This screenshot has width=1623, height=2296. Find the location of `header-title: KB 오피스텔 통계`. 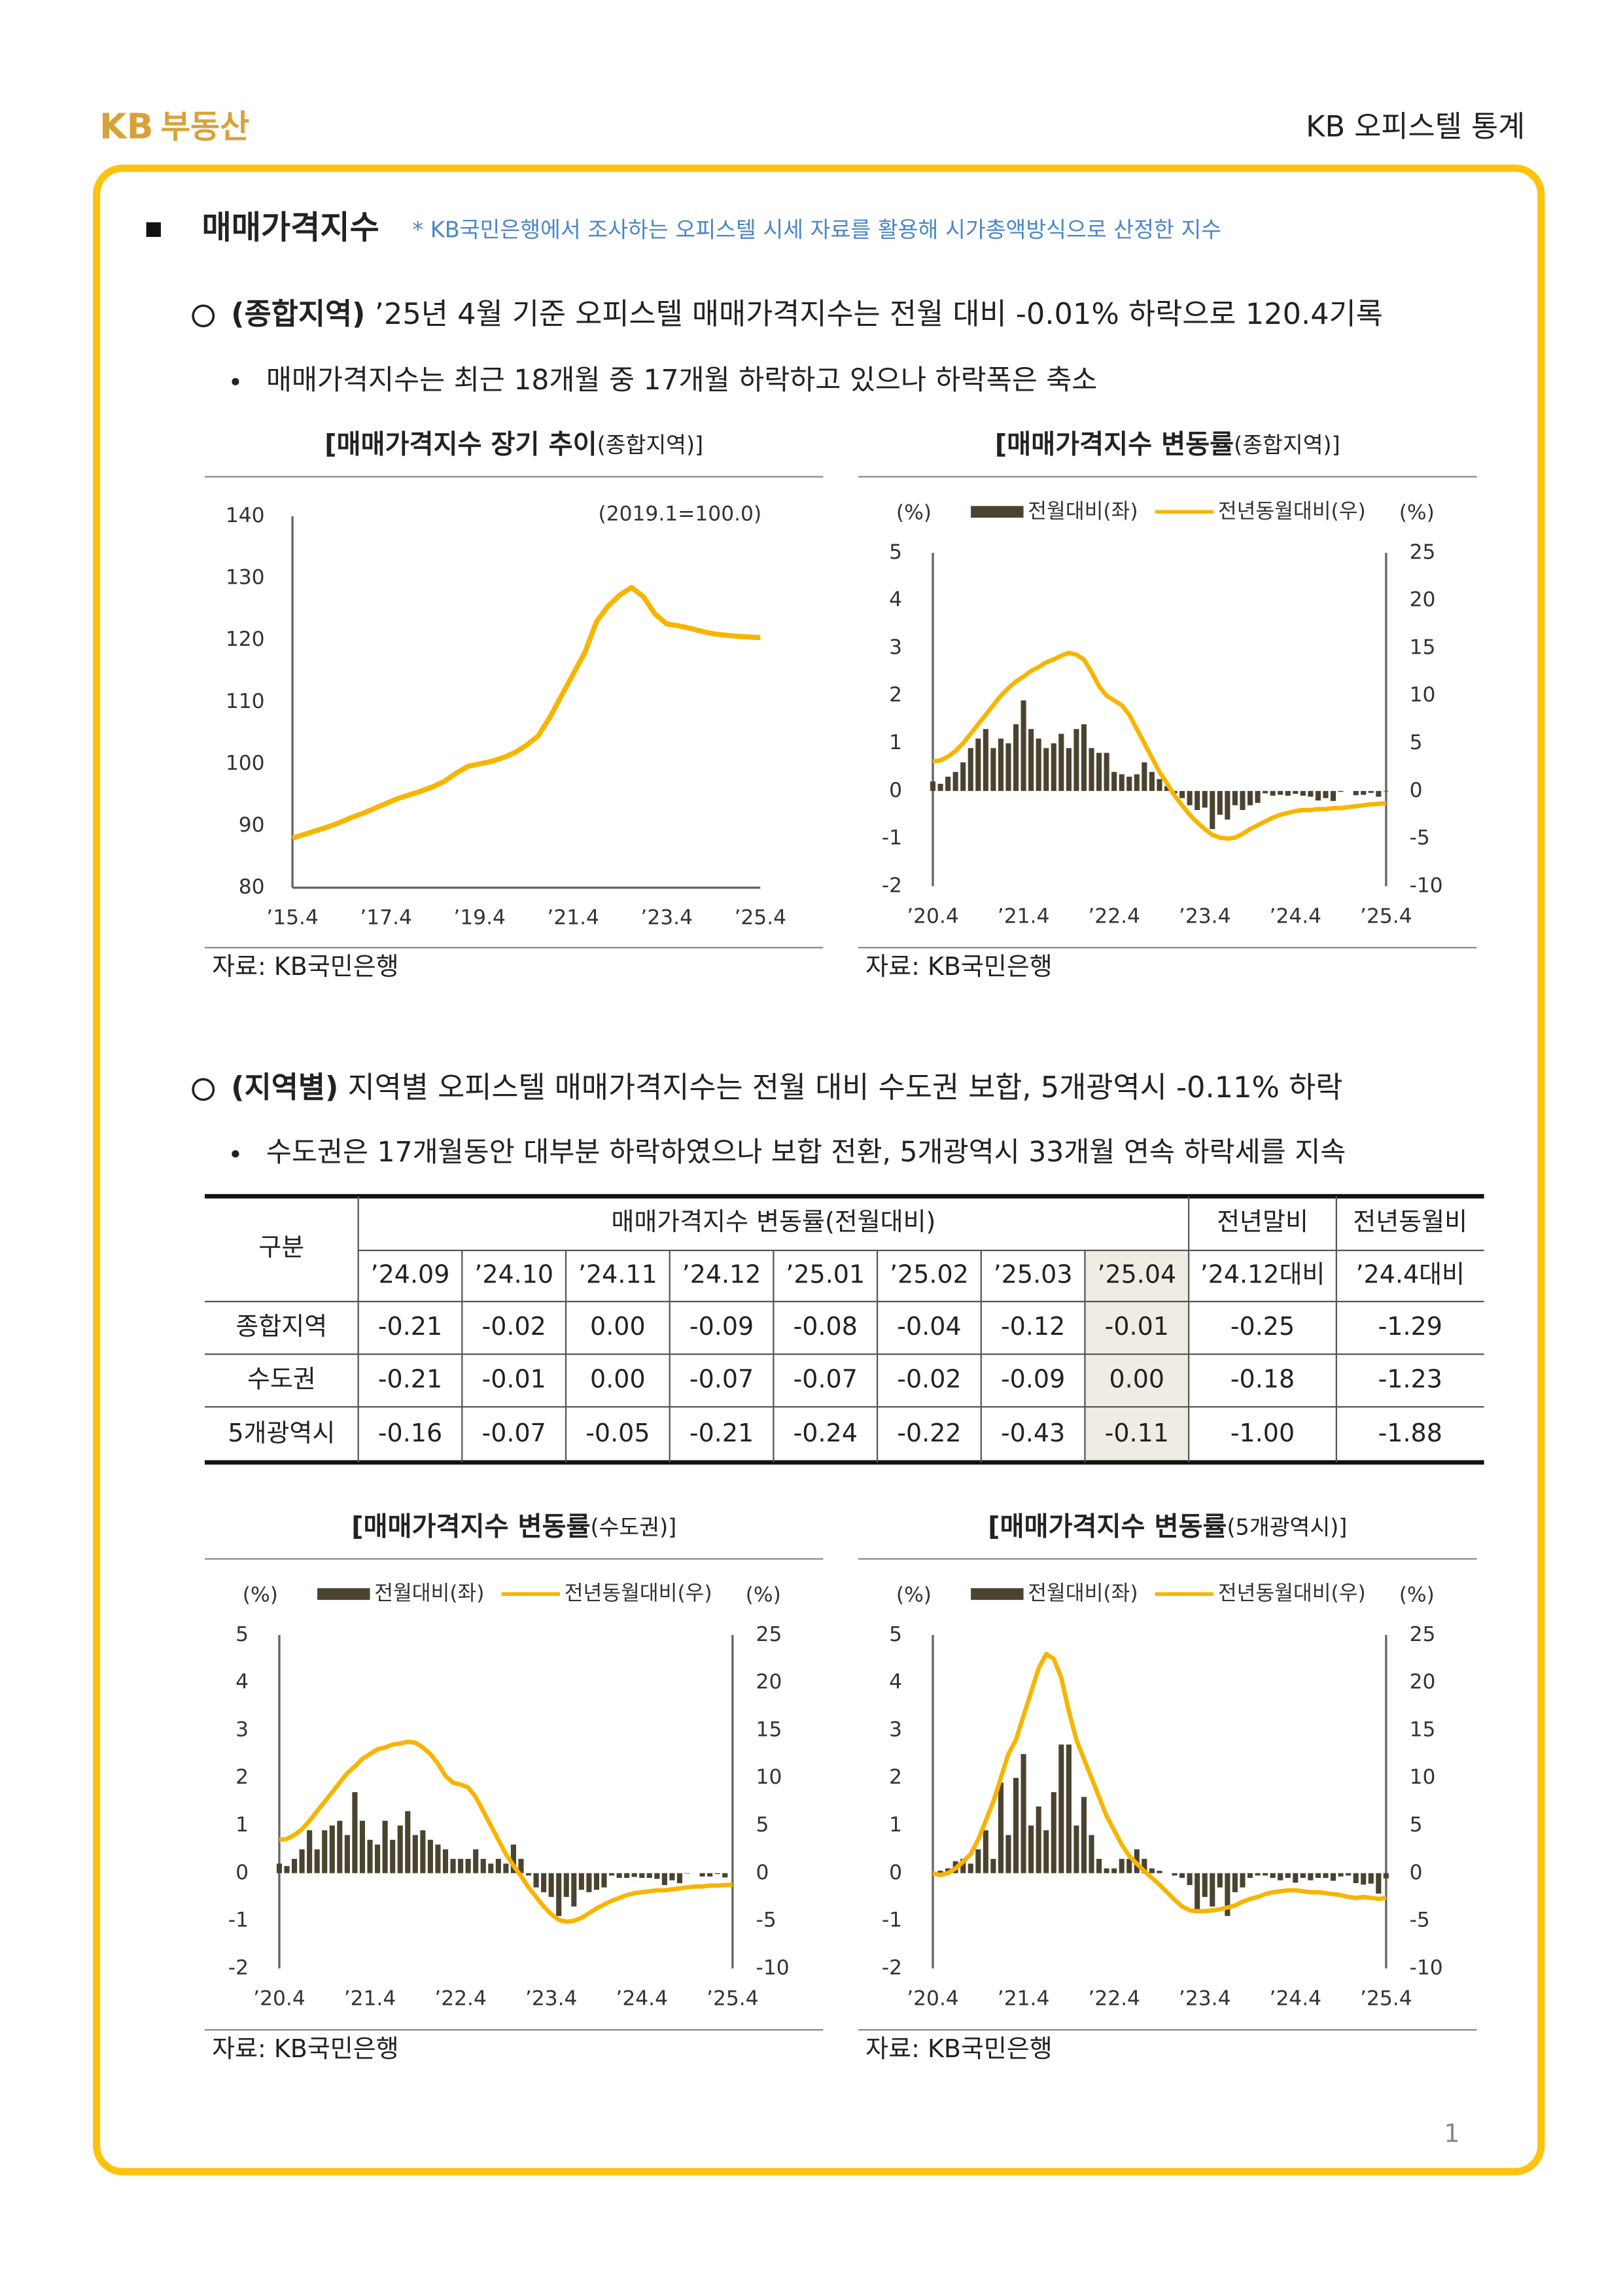

header-title: KB 오피스텔 통계 is located at coordinates (1415, 127).